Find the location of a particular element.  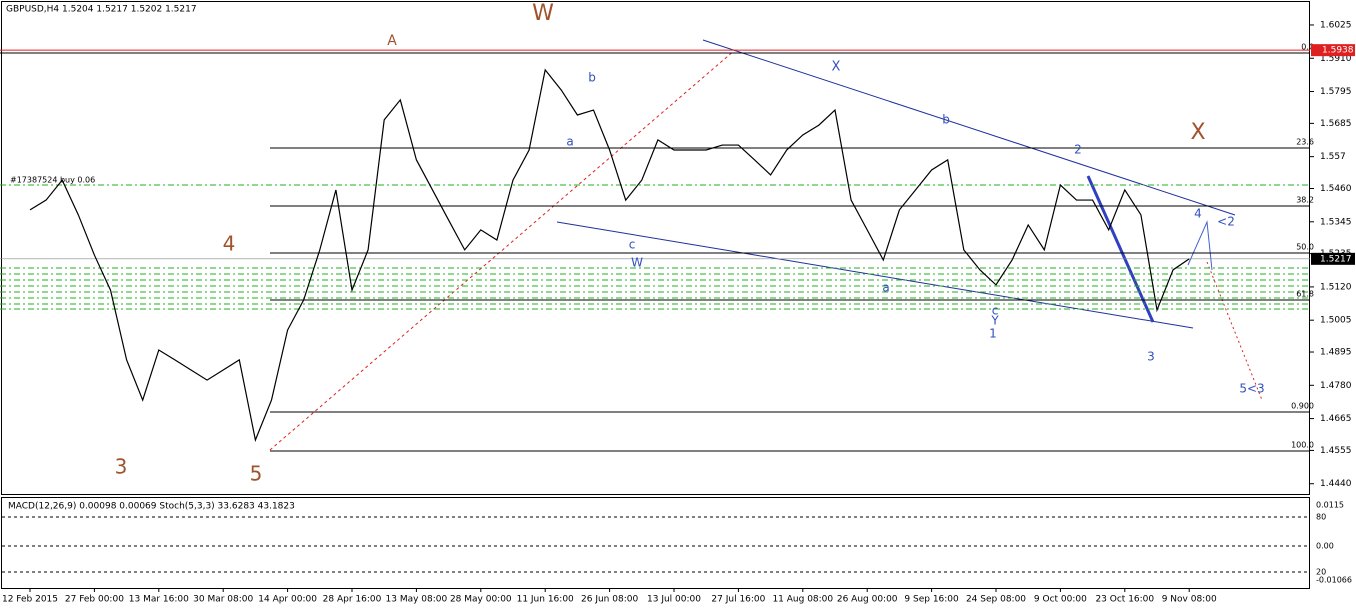

x-tick-label: 13 Jul 00:00 is located at coordinates (674, 600).